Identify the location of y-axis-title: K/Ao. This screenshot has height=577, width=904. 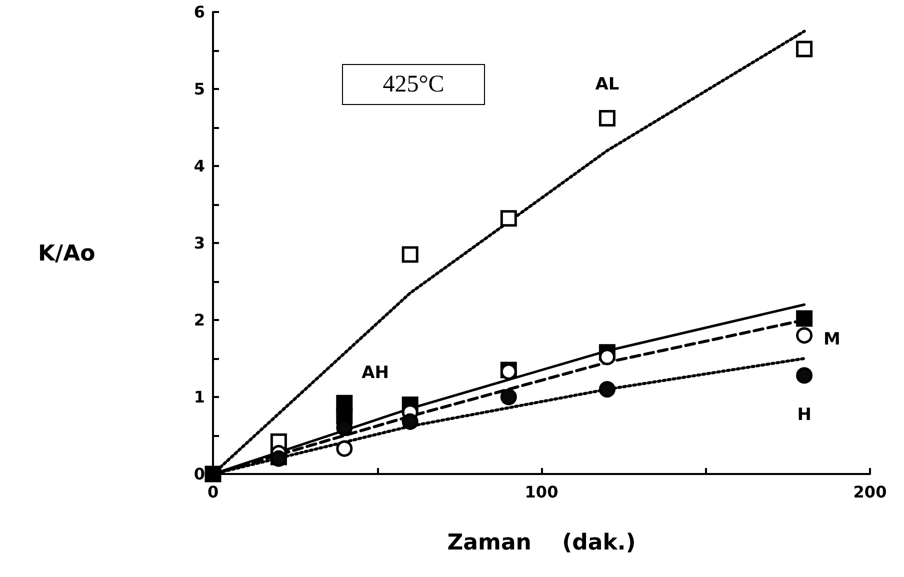
(67, 254).